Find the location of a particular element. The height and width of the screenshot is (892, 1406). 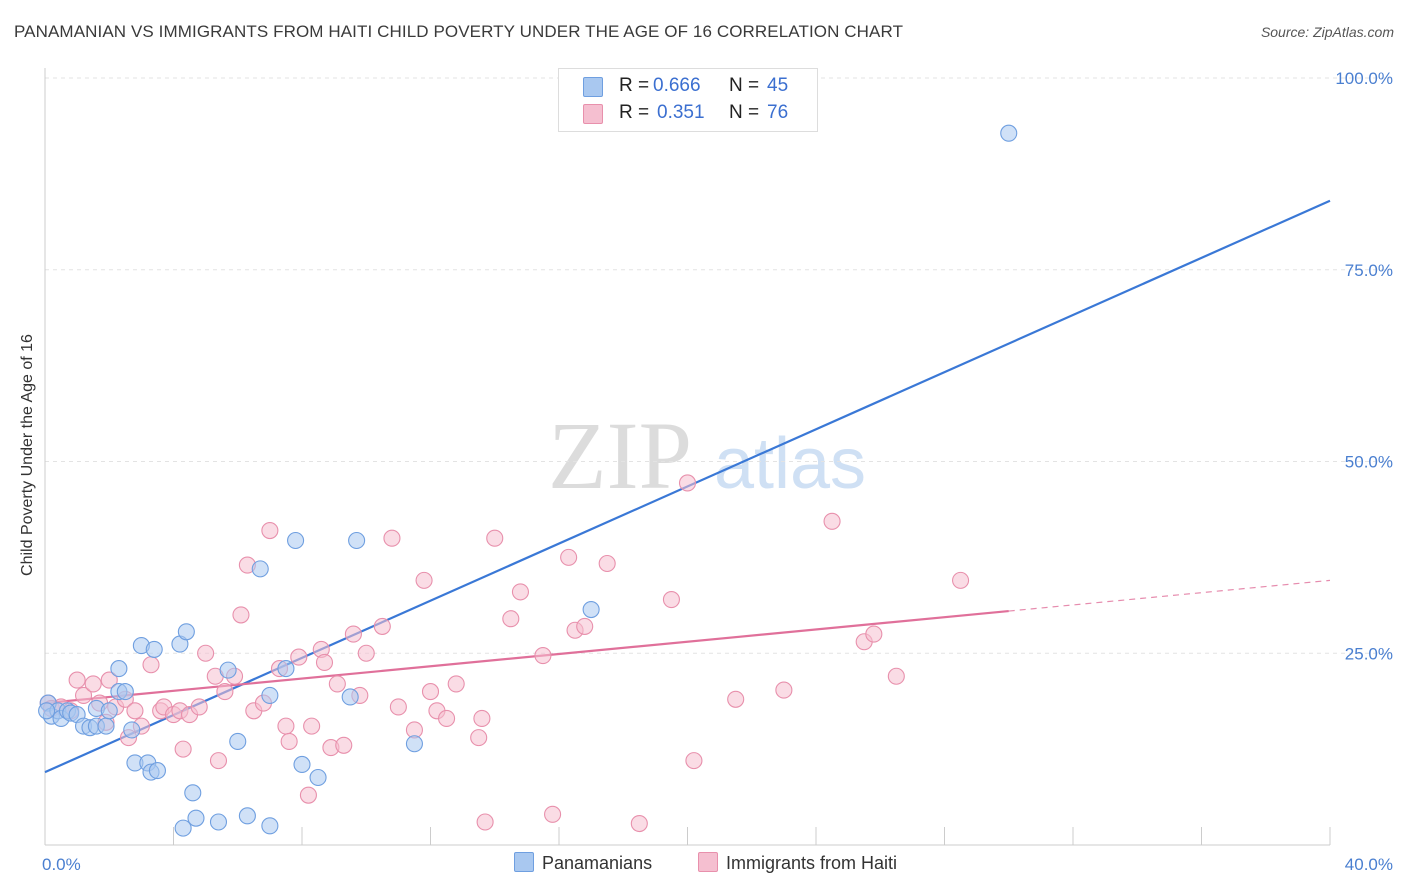

legend-r-value: 0.666 is located at coordinates (677, 85).